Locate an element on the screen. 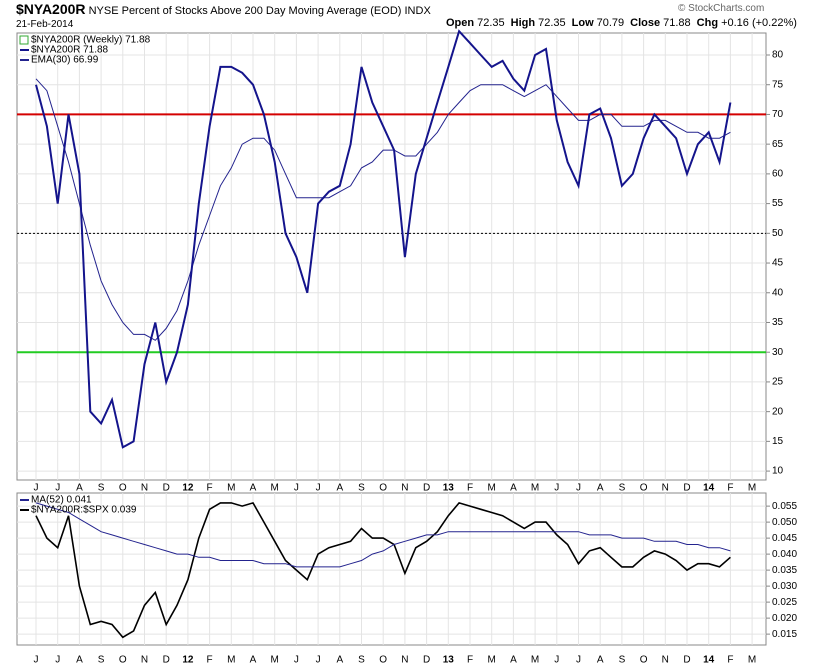 This screenshot has width=820, height=668. legend-label: EMA(30) 66.99 is located at coordinates (65, 60).